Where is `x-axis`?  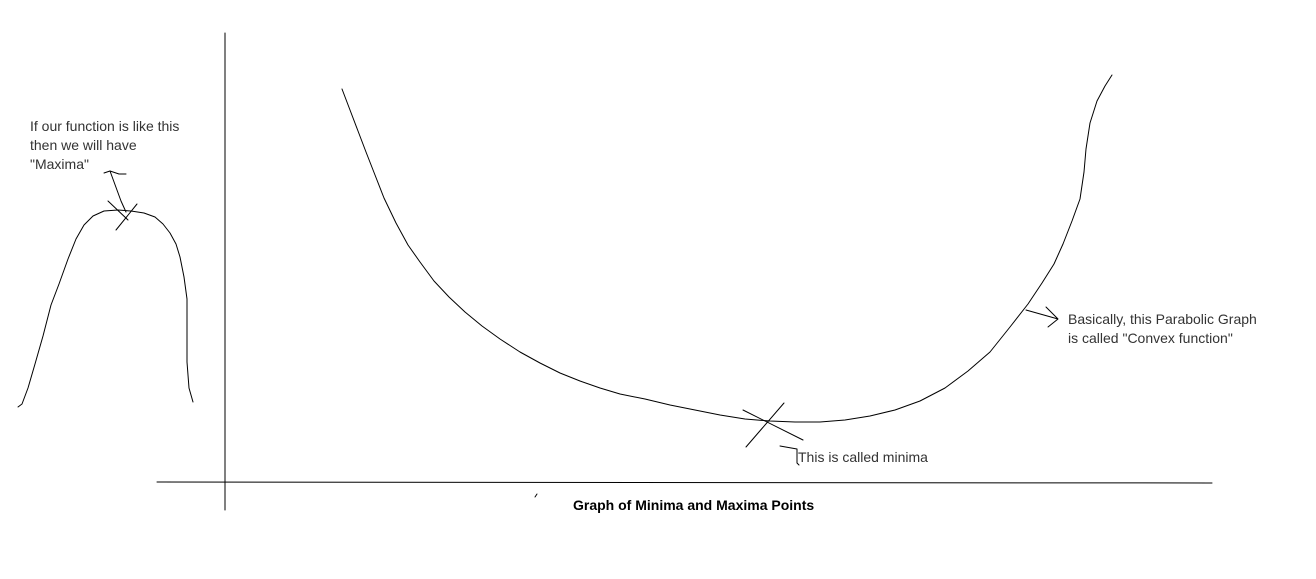
x-axis is located at coordinates (684, 482).